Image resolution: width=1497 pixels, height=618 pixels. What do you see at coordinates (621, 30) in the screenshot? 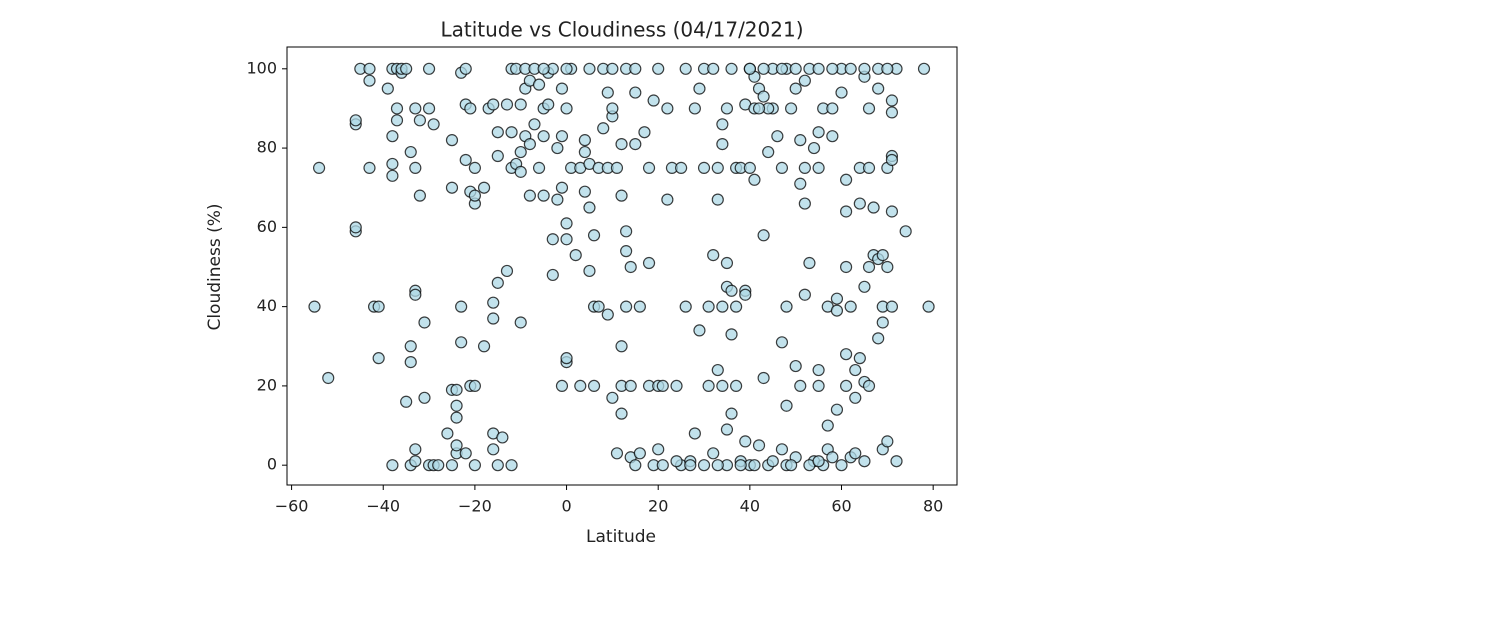
I see `chart-title: Latitude vs Cloudiness (04/17/2021)` at bounding box center [621, 30].